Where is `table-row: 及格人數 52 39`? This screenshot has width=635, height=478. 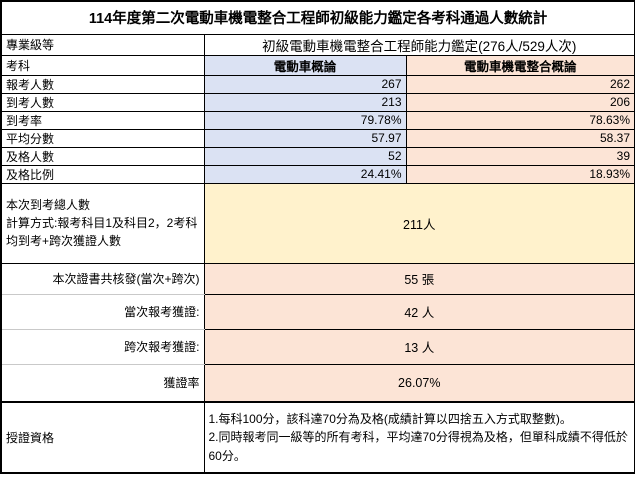
table-row: 及格人數 52 39 is located at coordinates (317, 156).